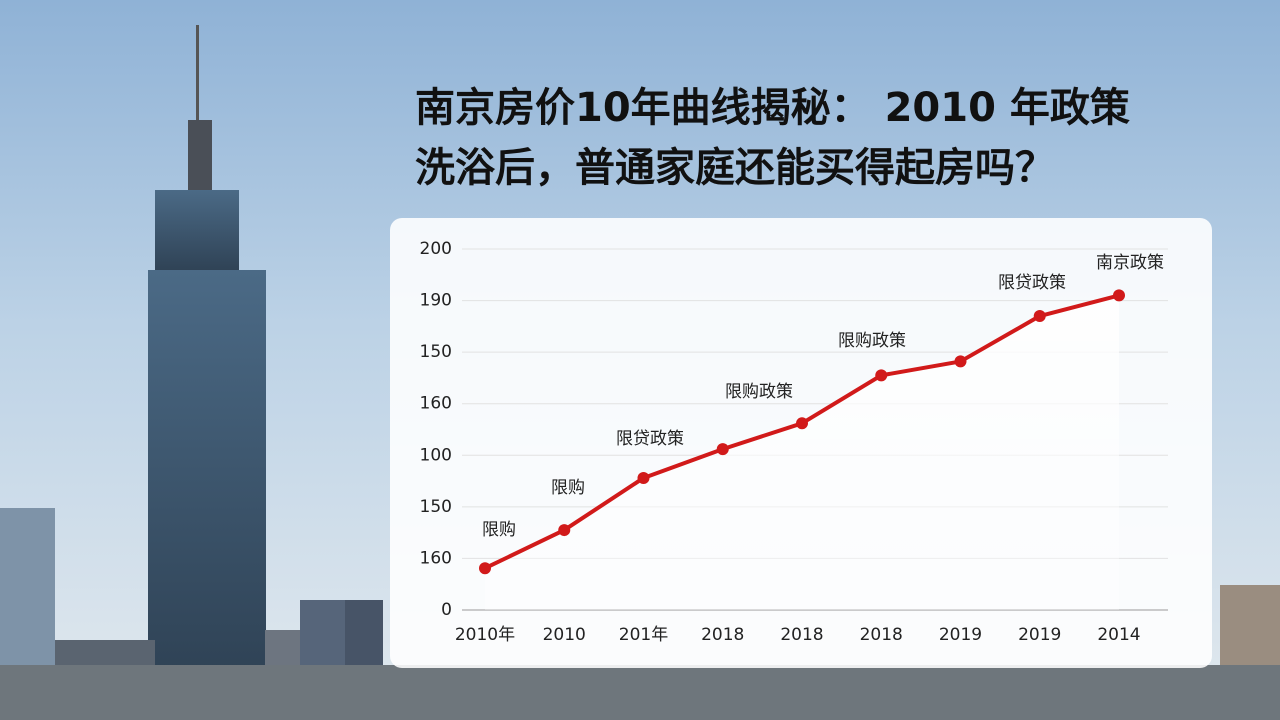 The image size is (1280, 720). What do you see at coordinates (1130, 263) in the screenshot?
I see `annotation: 南京政策` at bounding box center [1130, 263].